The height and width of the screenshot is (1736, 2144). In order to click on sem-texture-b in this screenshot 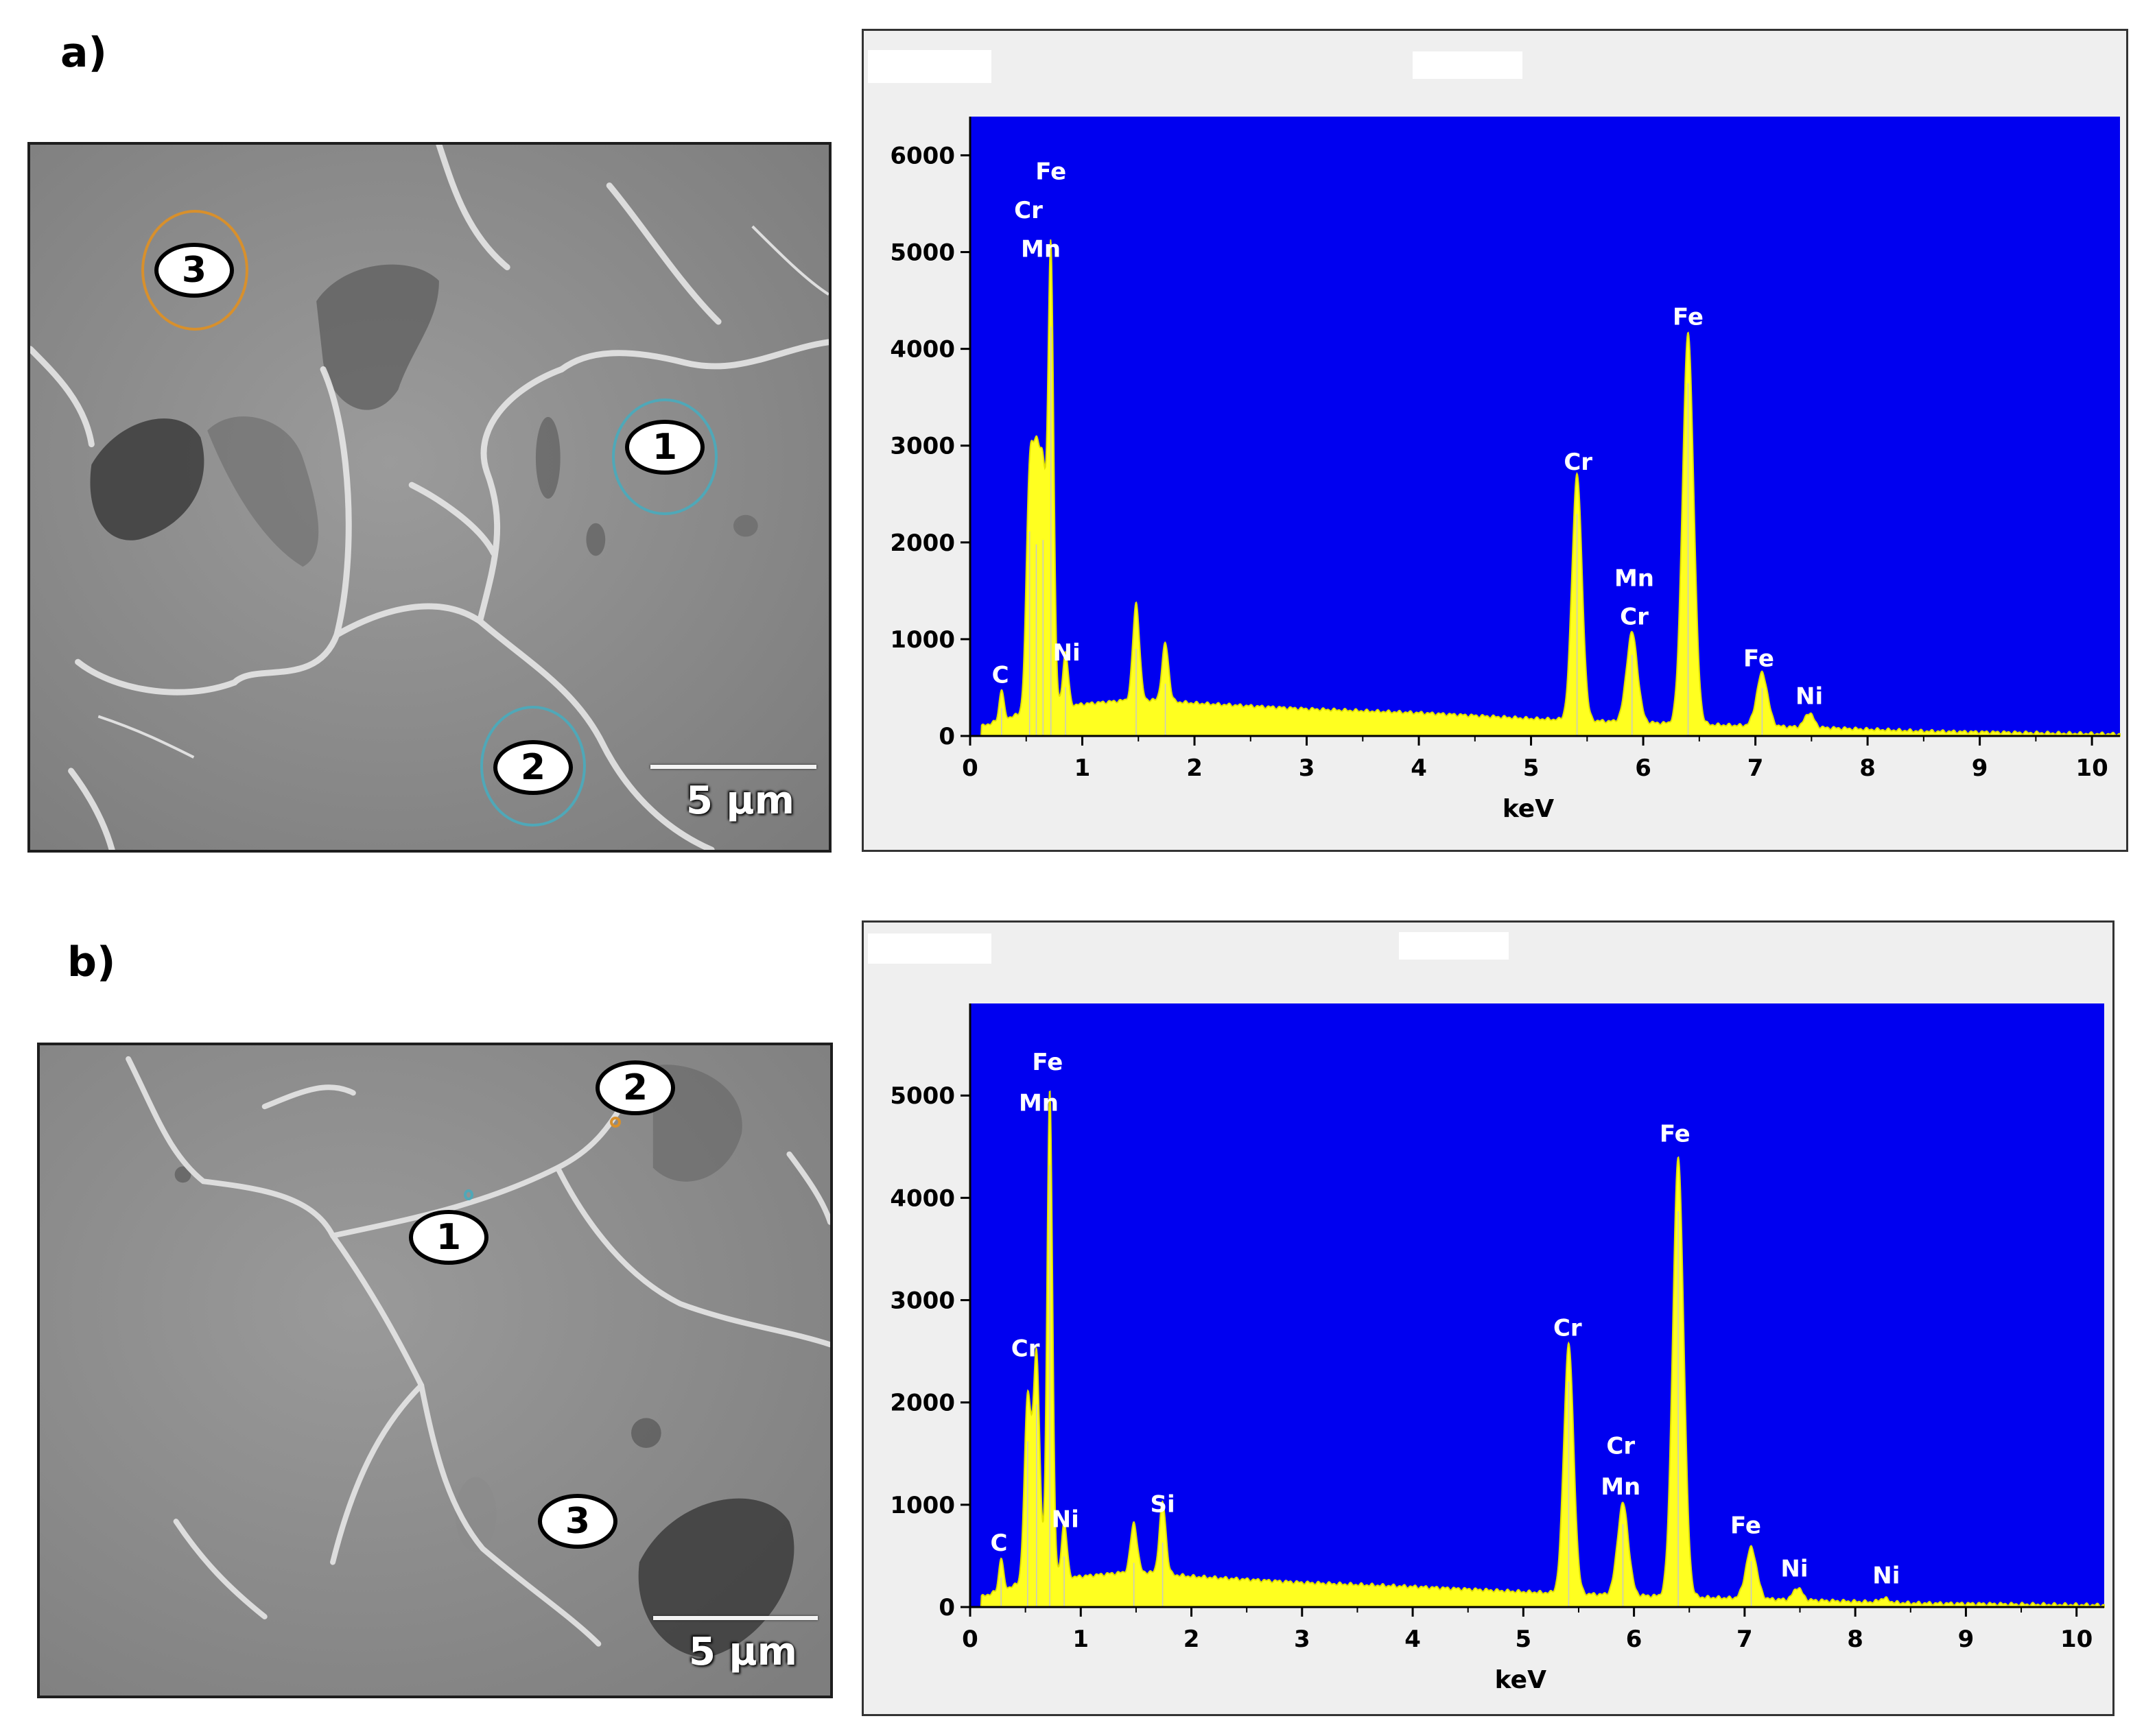, I will do `click(435, 1370)`.